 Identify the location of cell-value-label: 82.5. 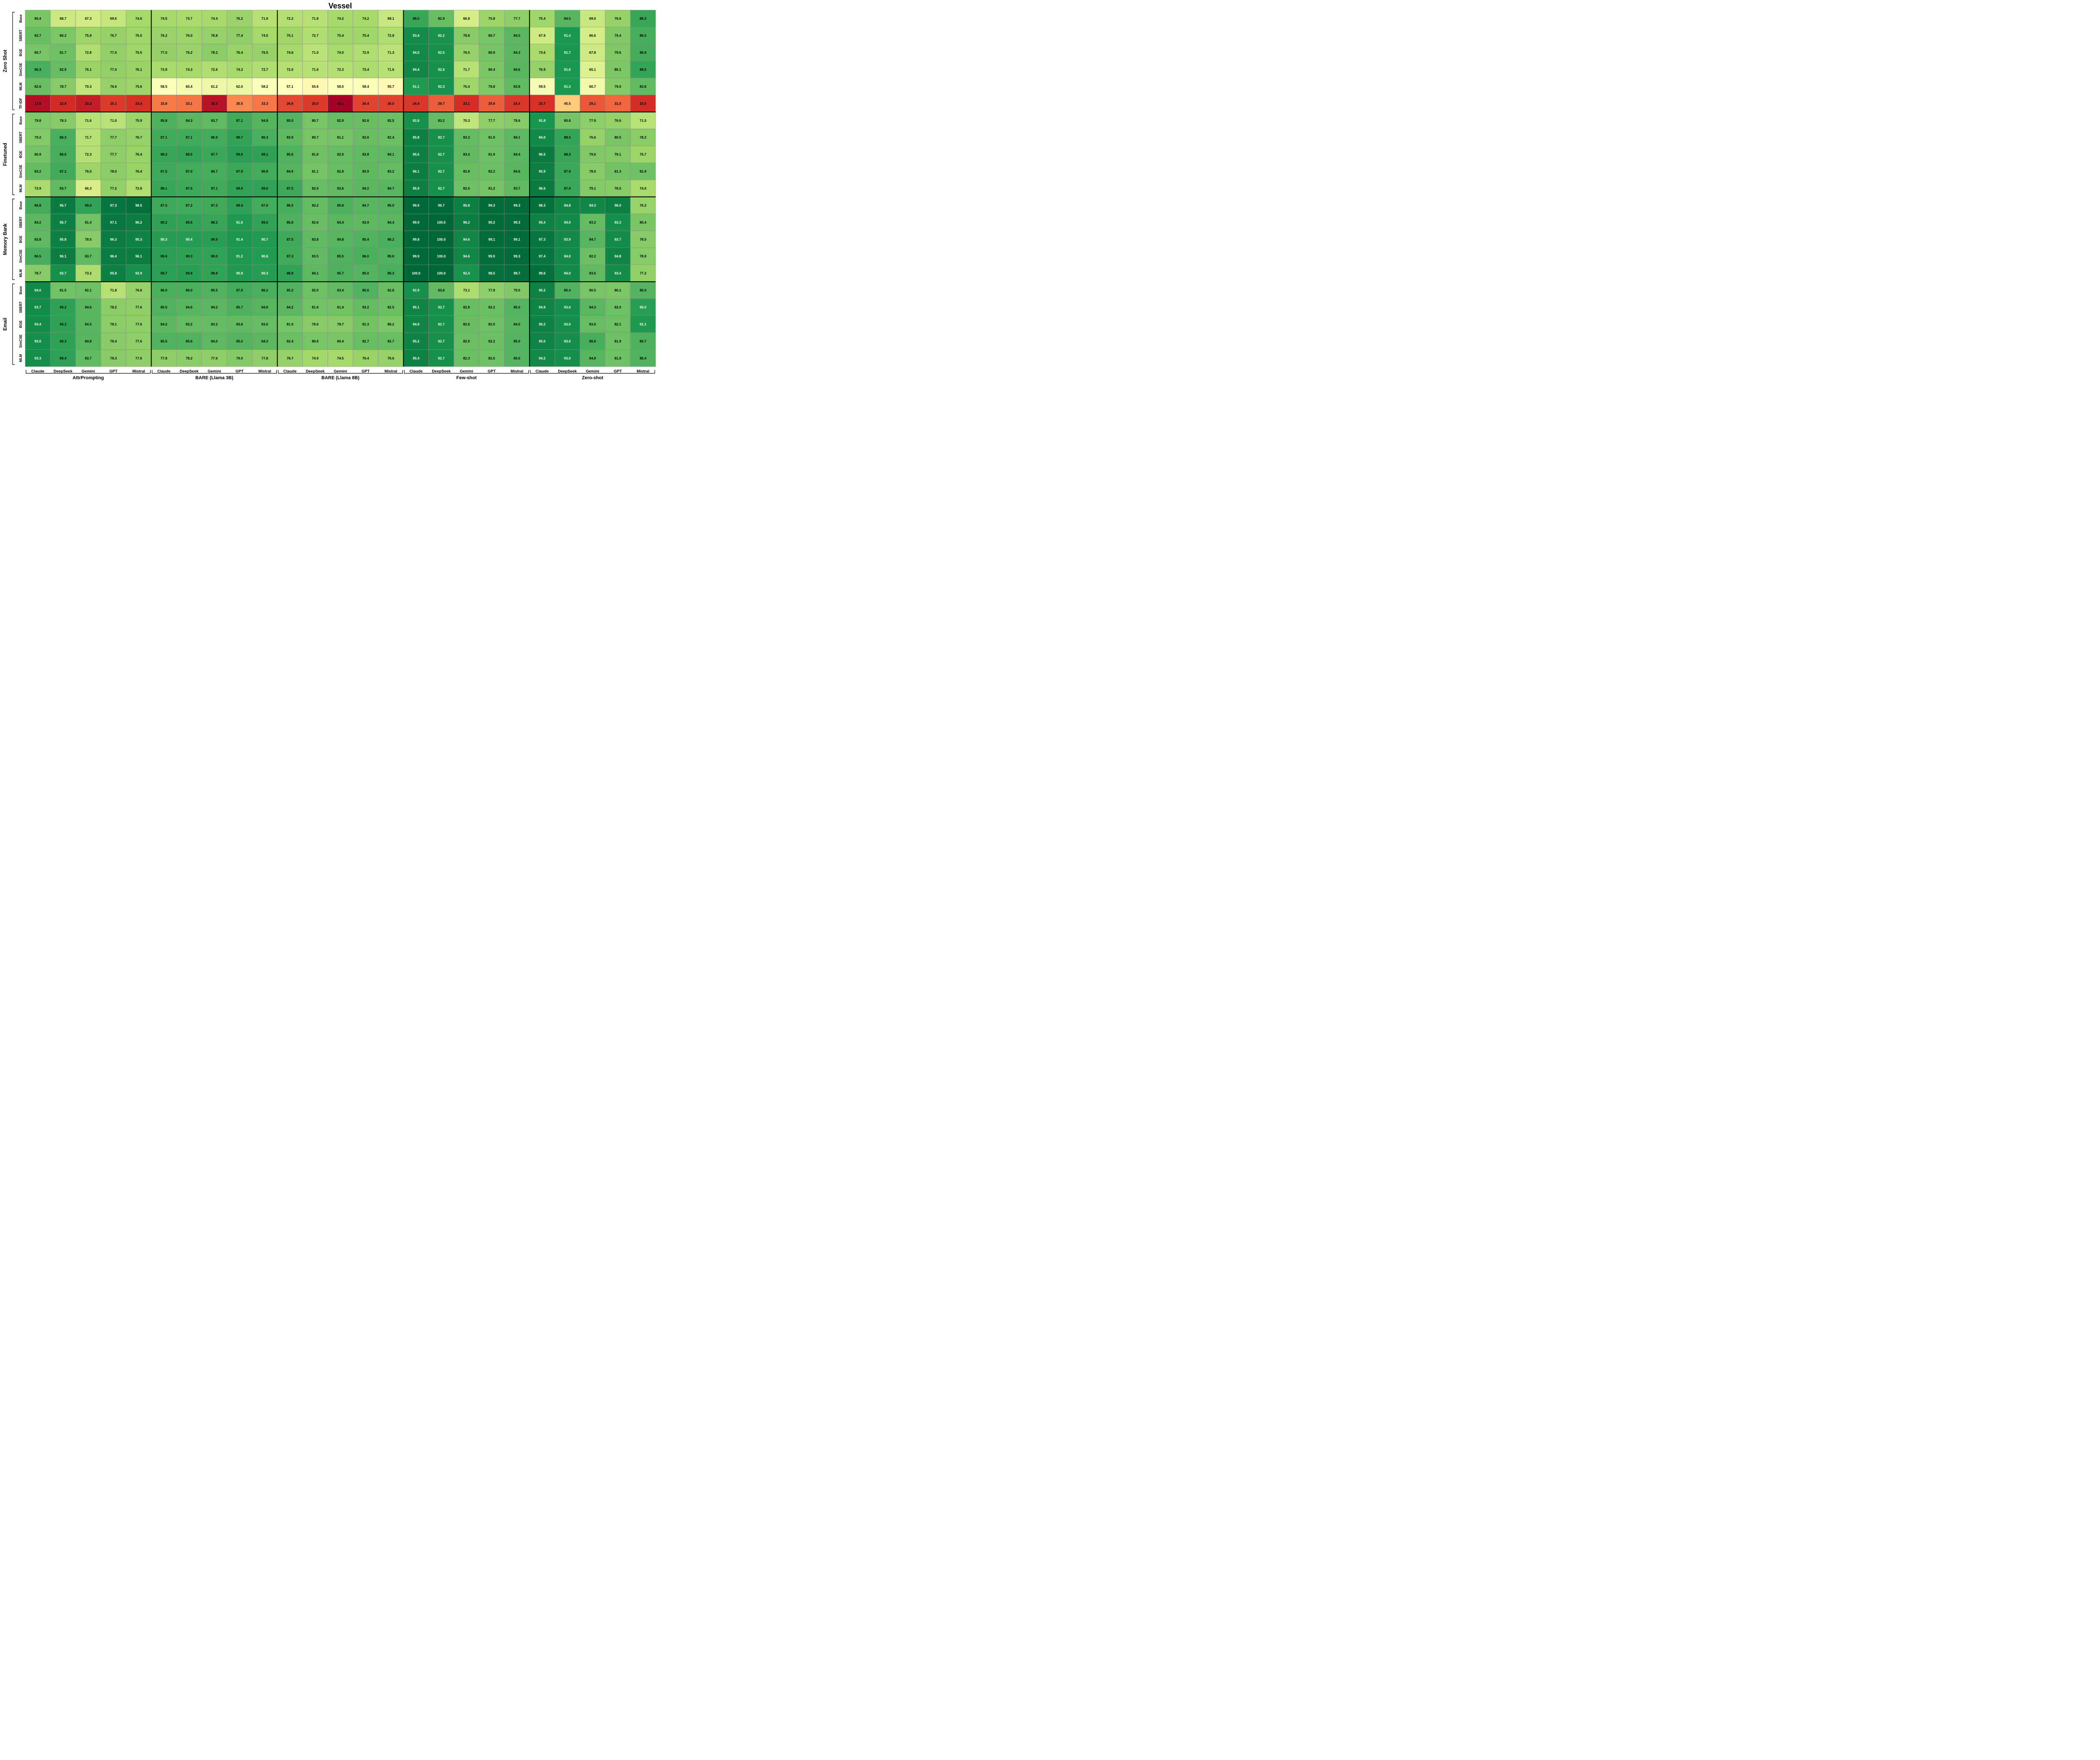
(466, 341).